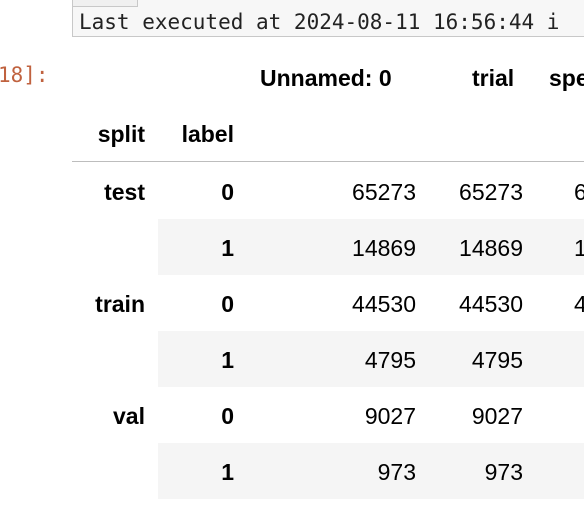 The height and width of the screenshot is (530, 584). What do you see at coordinates (129, 416) in the screenshot?
I see `split-index-cell: val` at bounding box center [129, 416].